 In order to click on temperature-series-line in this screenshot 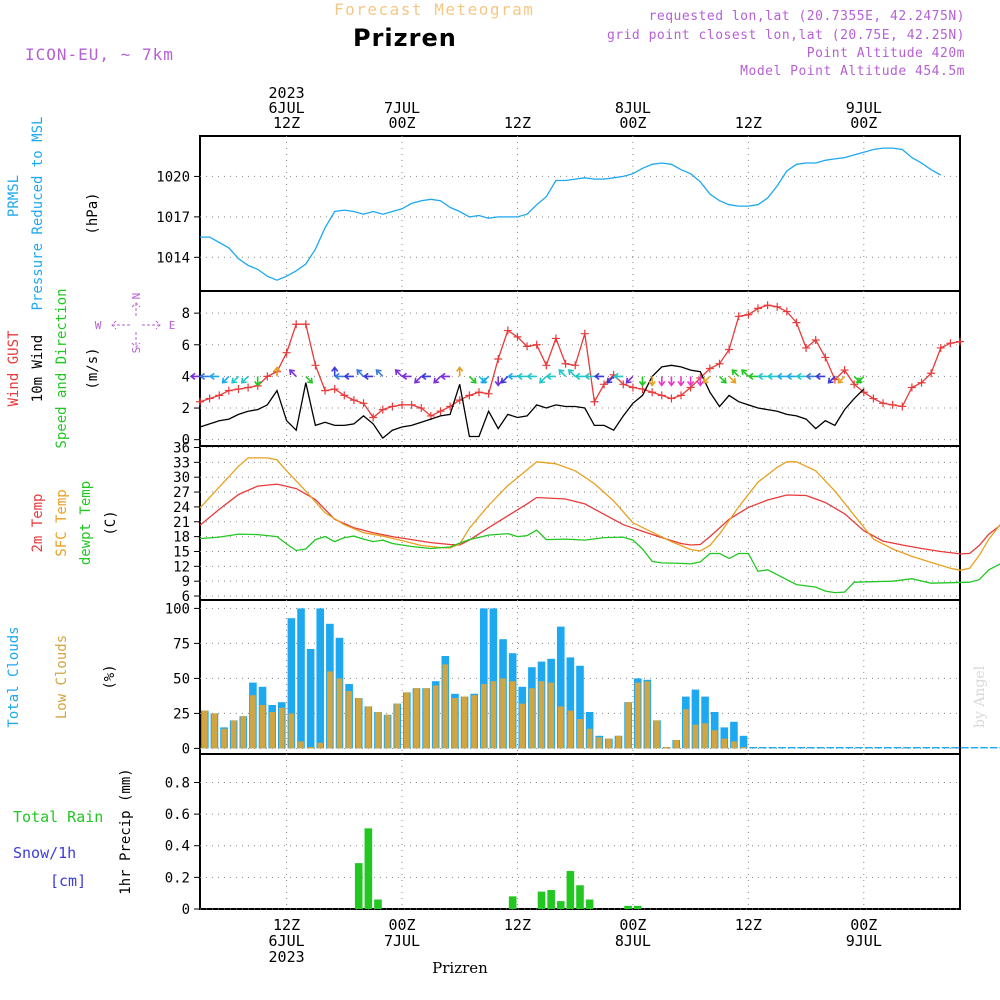, I will do `click(599, 561)`.